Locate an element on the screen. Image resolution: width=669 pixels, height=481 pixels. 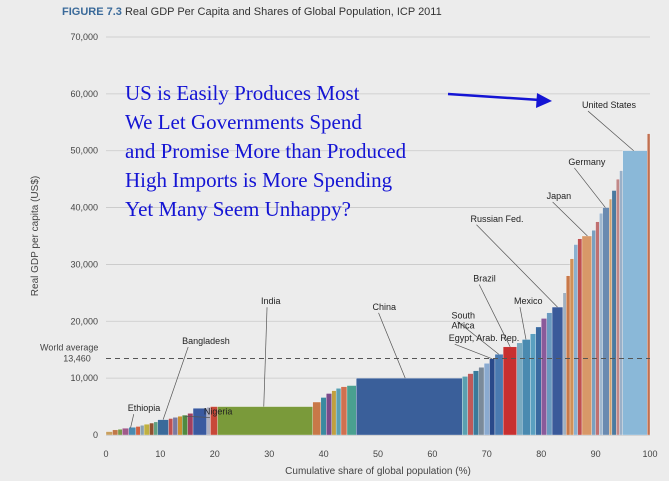
country-label: Egypt, Arab. Rep. is located at coordinates (484, 338).